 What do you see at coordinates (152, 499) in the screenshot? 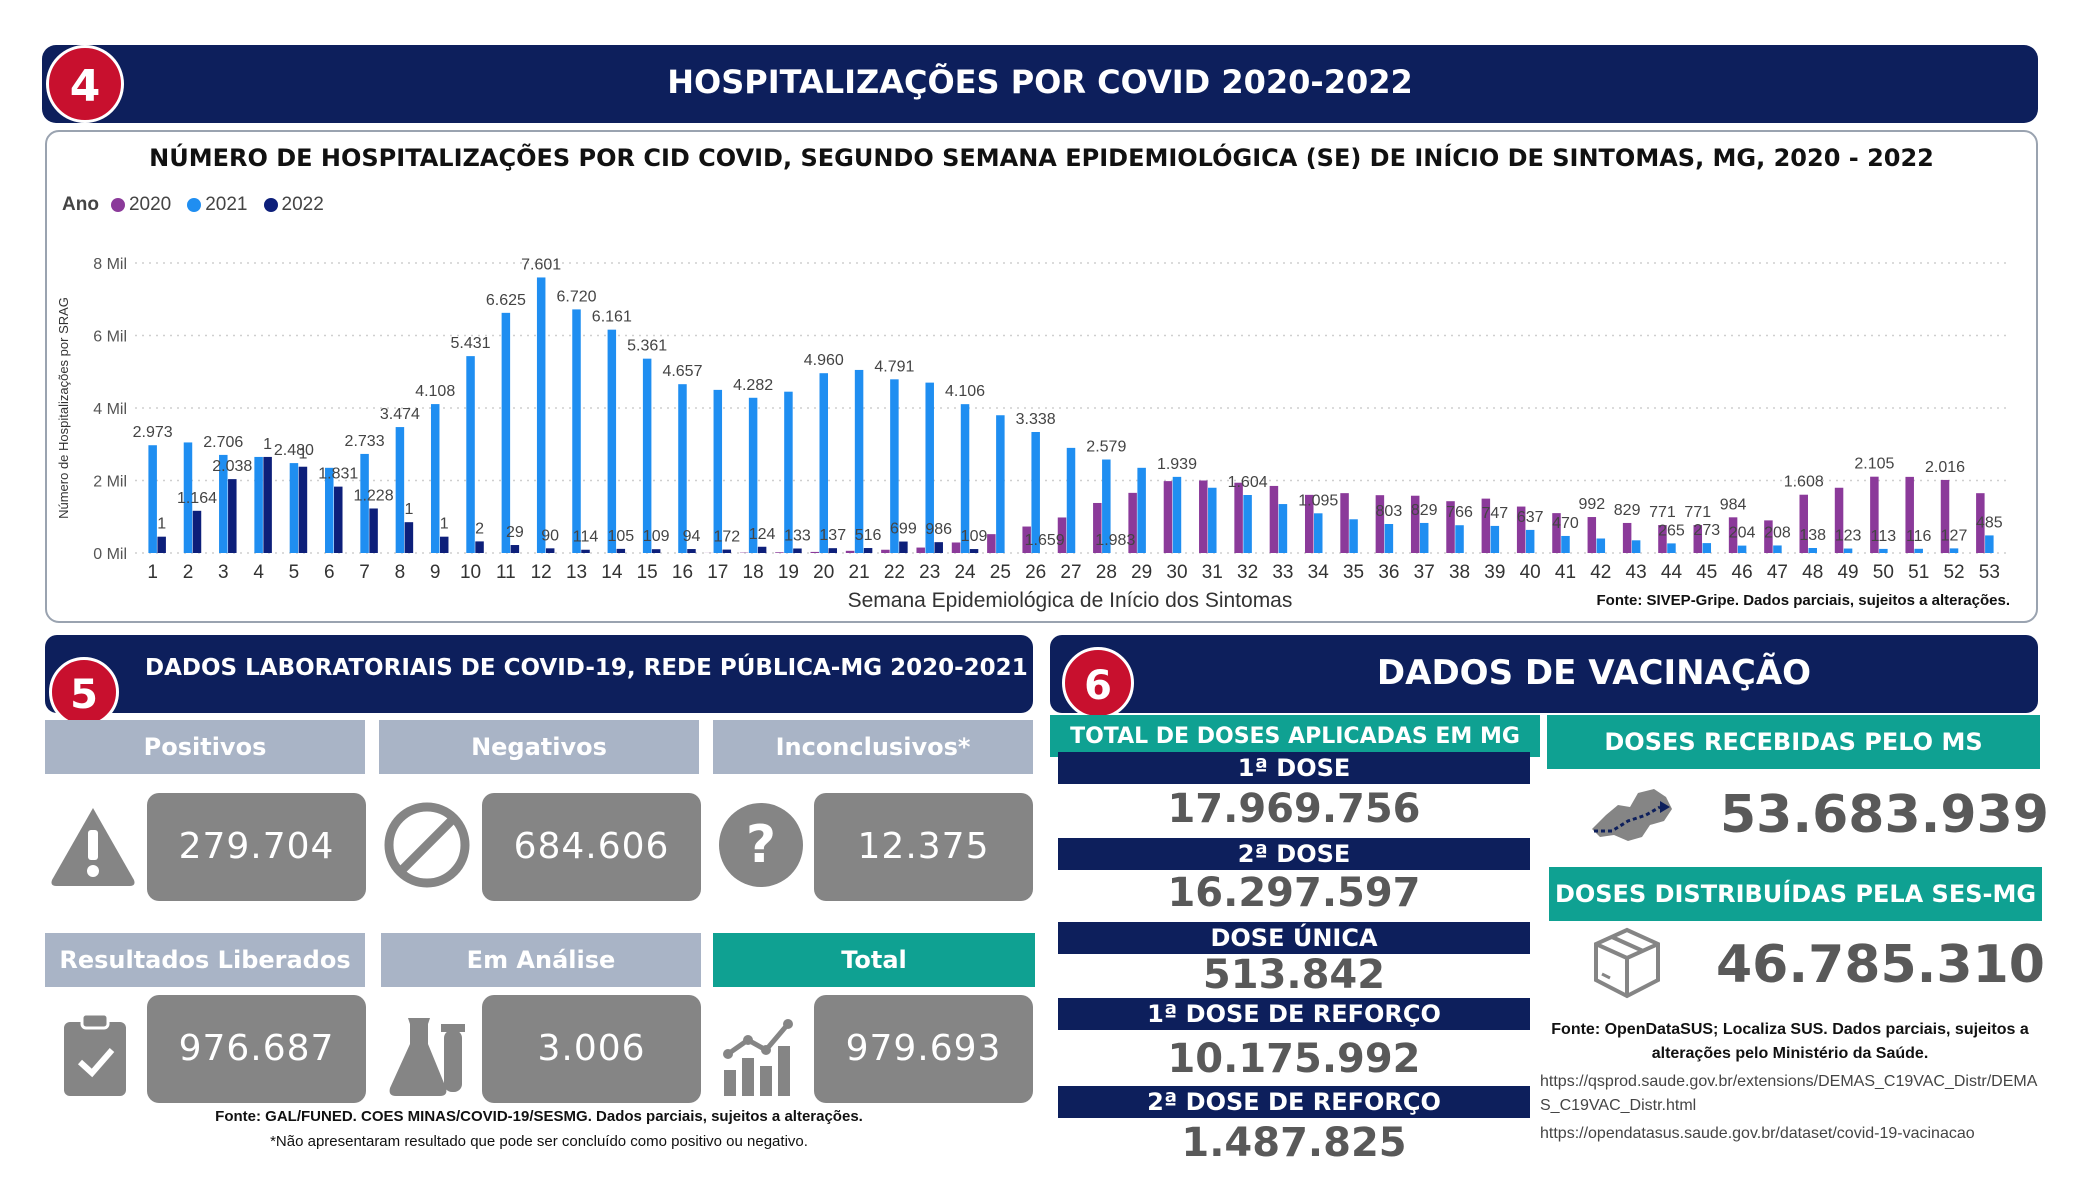
I see `bar-2021-se1` at bounding box center [152, 499].